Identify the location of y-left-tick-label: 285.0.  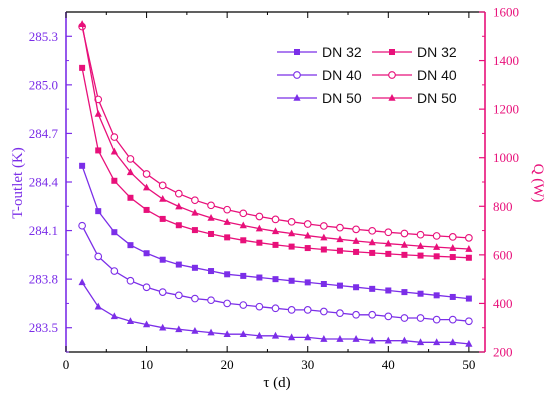
(43, 84).